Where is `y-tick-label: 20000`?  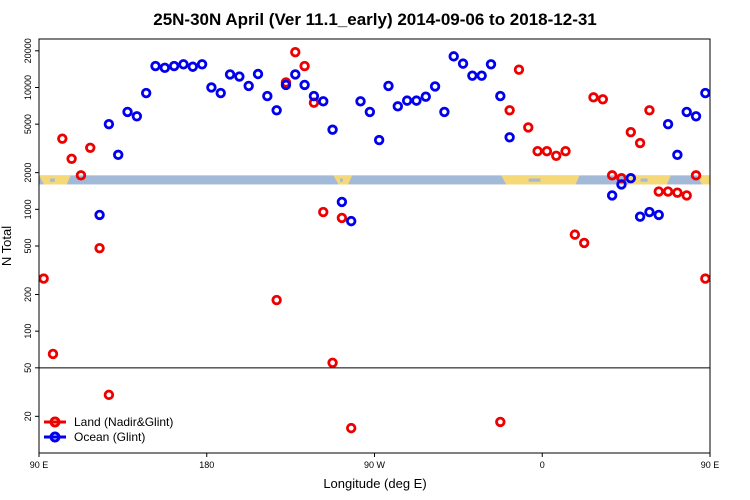 y-tick-label: 20000 is located at coordinates (28, 50).